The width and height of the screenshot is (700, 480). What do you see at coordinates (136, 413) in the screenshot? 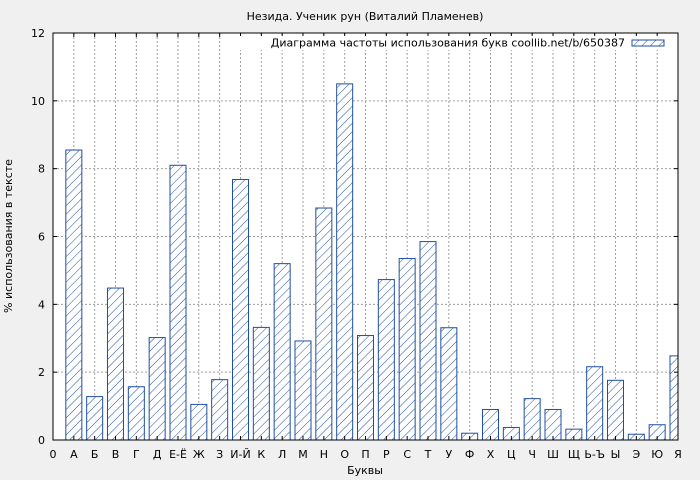
I see `bar-Г` at bounding box center [136, 413].